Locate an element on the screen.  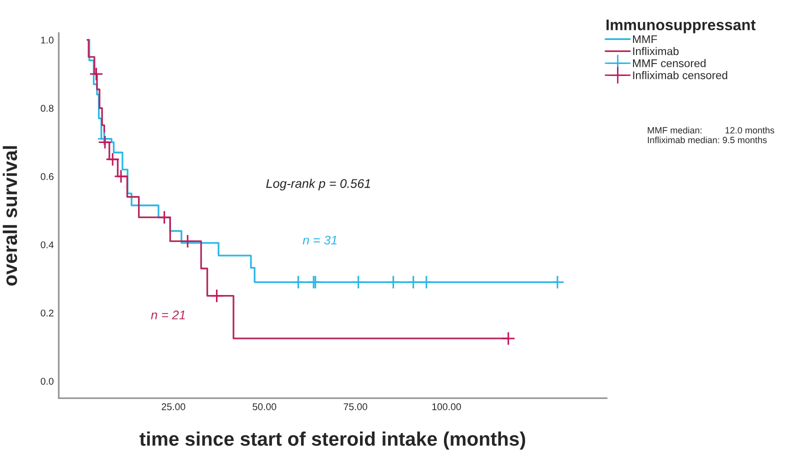
text: MMF median: 12.0 months Infliximab median: 9.5 months is located at coordinates (711, 135).